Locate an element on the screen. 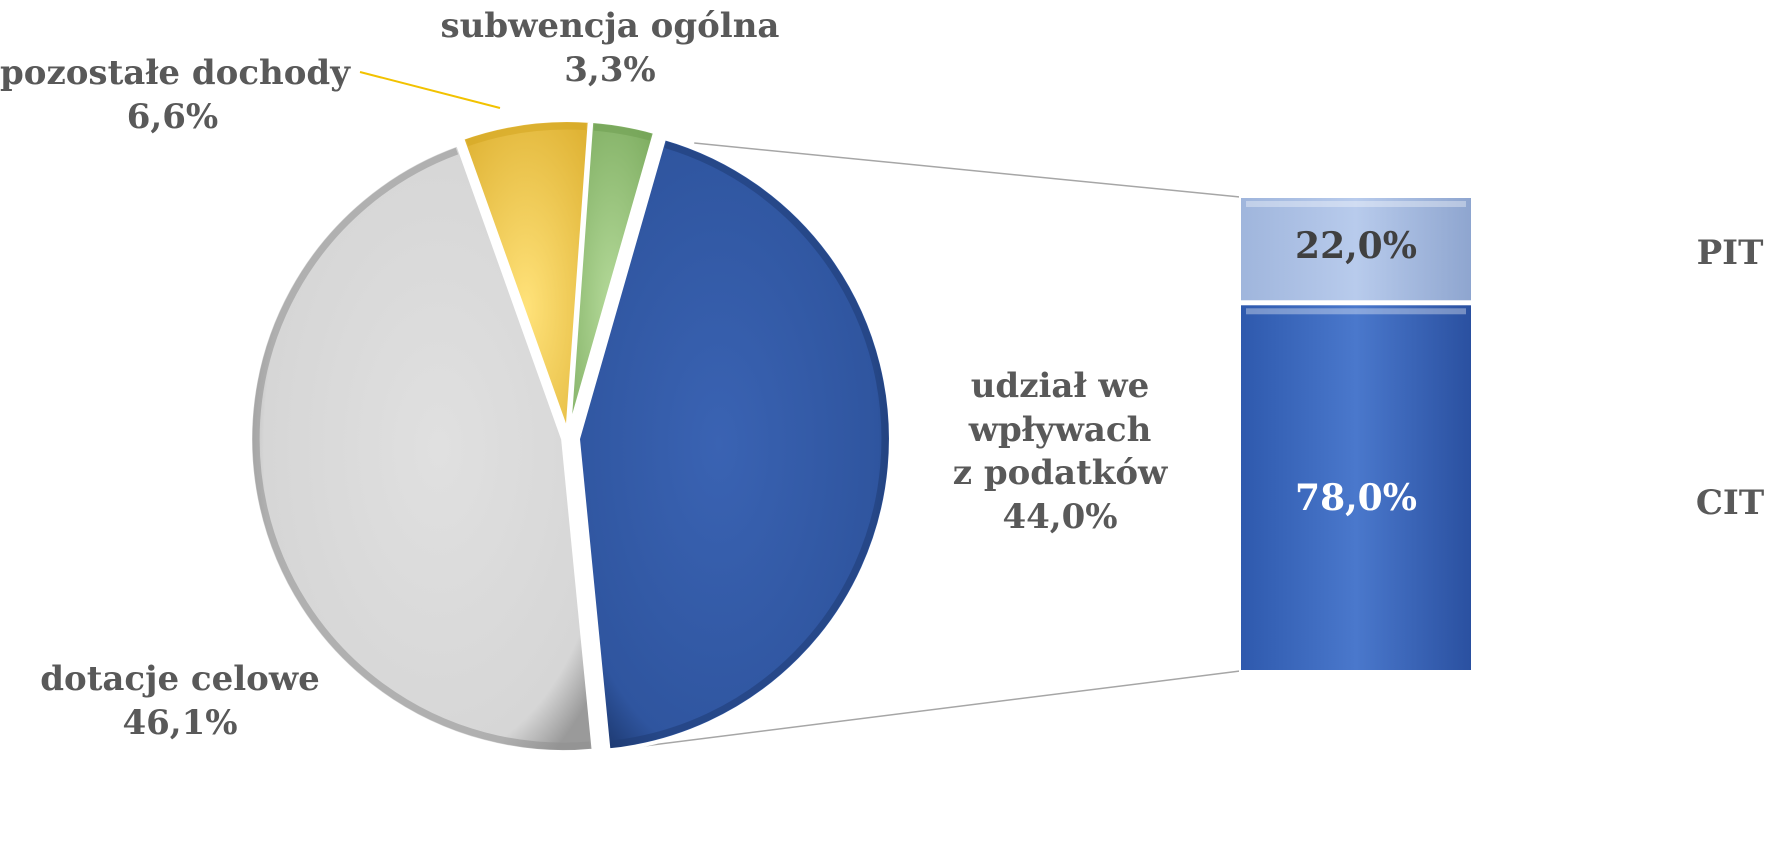 Image resolution: width=1787 pixels, height=862 pixels. bar-category-cit: CIT is located at coordinates (1730, 503).